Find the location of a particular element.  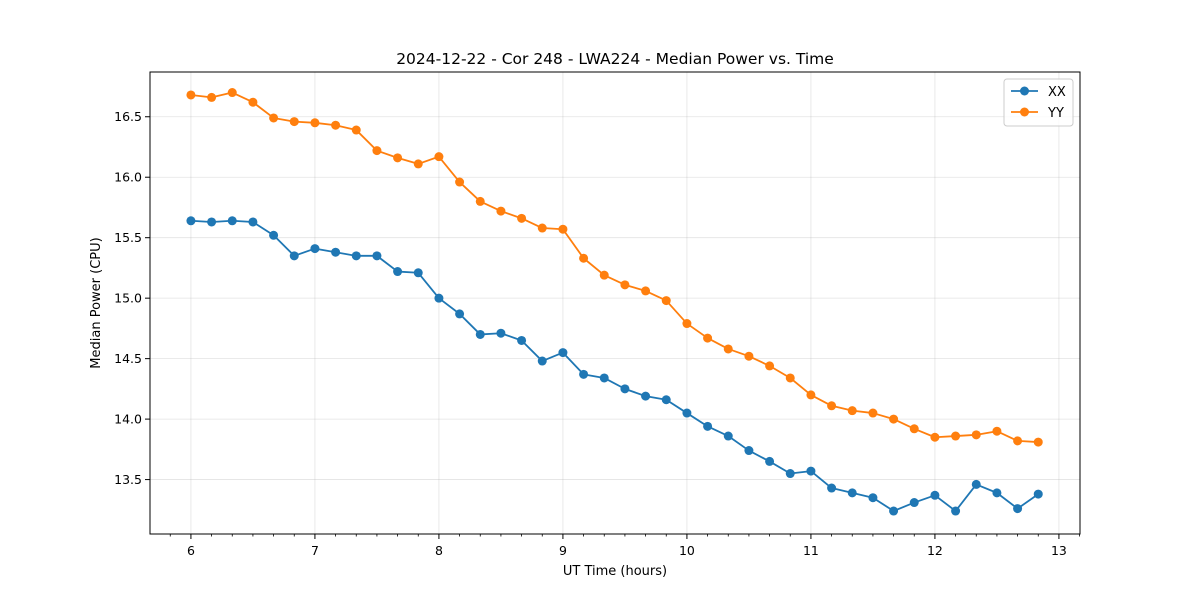

x-tick-label: 13 is located at coordinates (1059, 550).